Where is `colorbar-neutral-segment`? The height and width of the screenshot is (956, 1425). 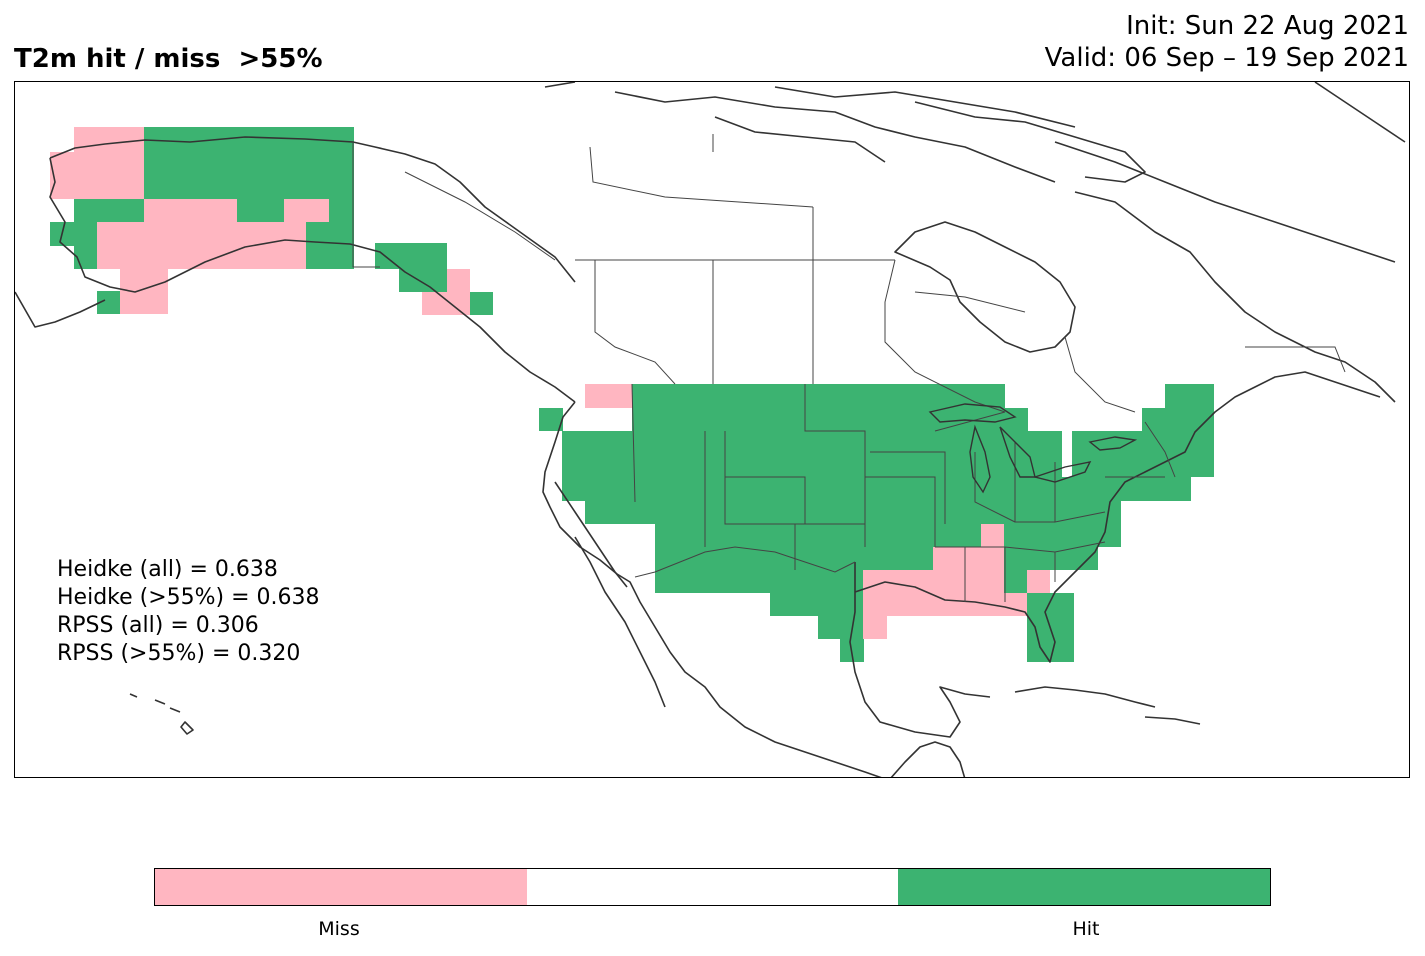
colorbar-neutral-segment is located at coordinates (712, 887).